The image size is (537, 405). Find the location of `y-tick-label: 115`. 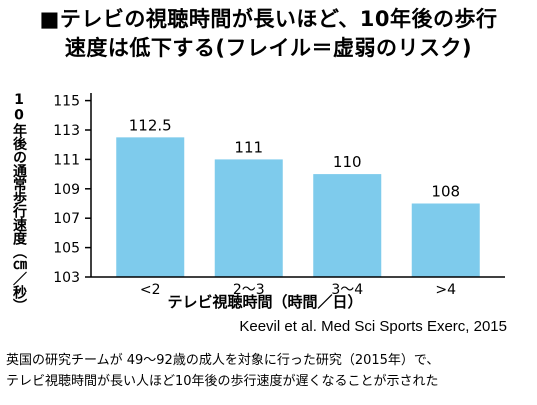

y-tick-label: 115 is located at coordinates (66, 102).